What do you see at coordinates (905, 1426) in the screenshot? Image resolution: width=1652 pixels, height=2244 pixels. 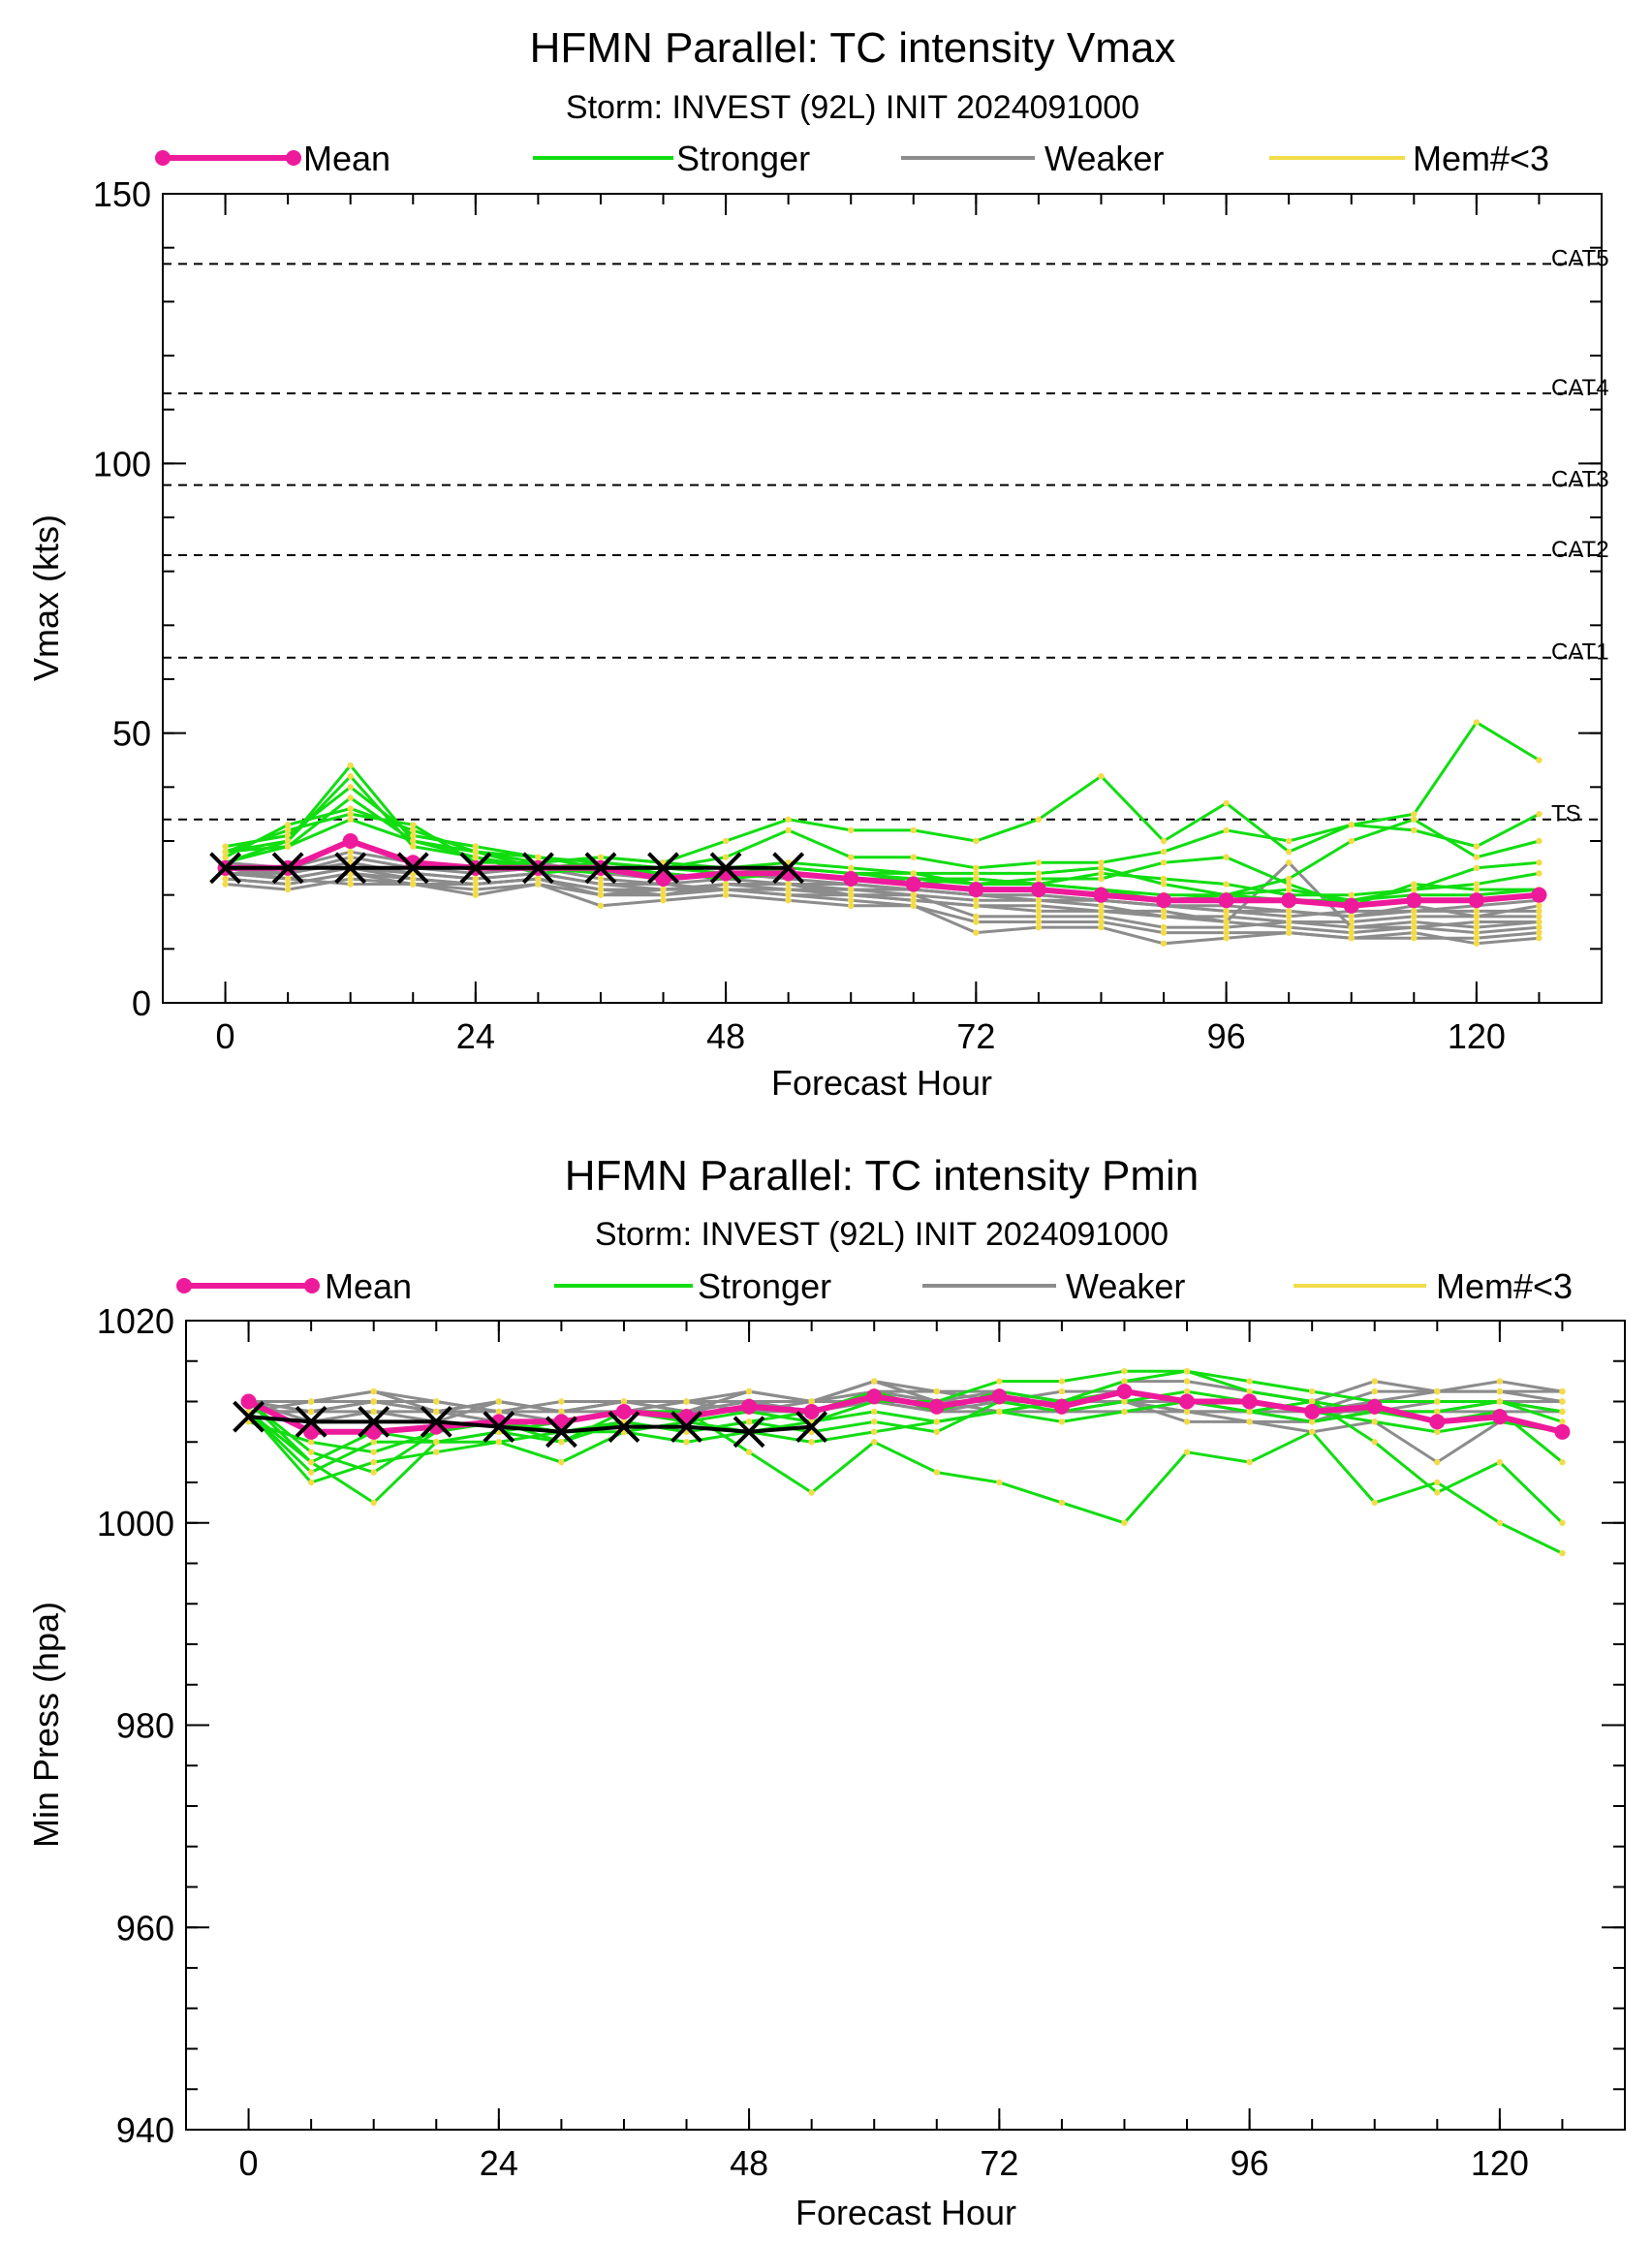 I see `pmin-stronger-line` at bounding box center [905, 1426].